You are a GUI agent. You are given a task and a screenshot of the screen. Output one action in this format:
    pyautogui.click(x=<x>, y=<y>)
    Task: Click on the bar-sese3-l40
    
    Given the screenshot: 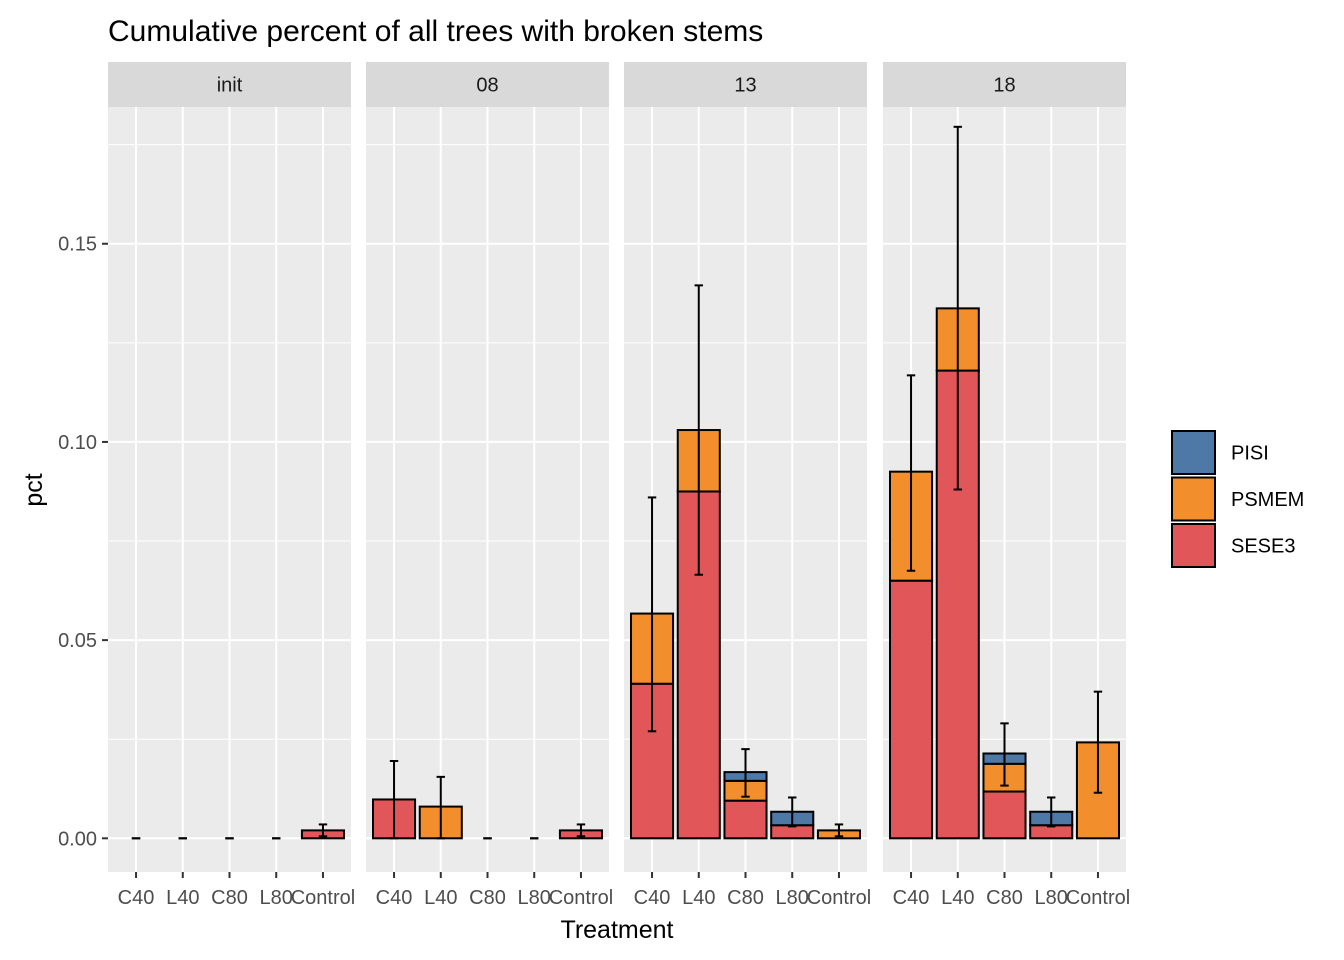 What is the action you would take?
    pyautogui.click(x=957, y=604)
    